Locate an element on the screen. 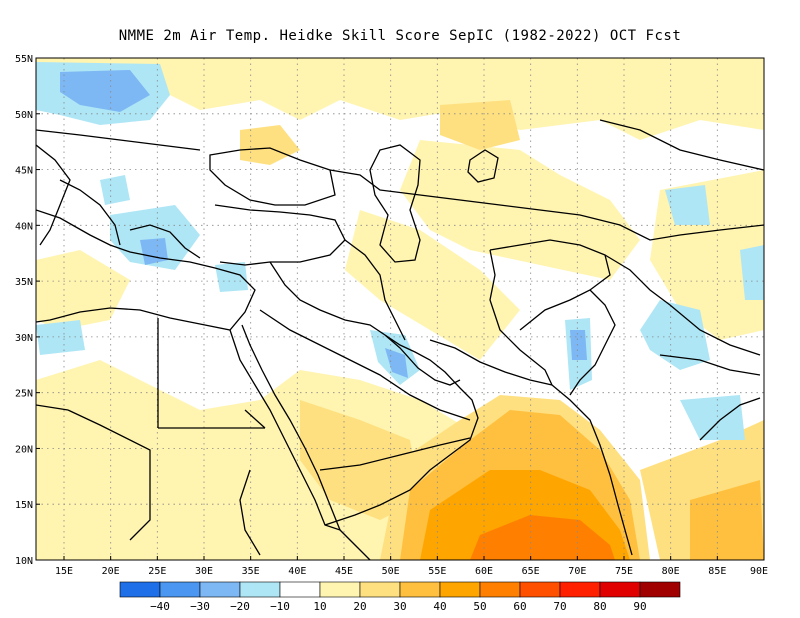 This screenshot has width=800, height=618. latitude-labels: 55N 50N 45N 40N 35N 30N 25N 20N 15N 10N is located at coordinates (27, 310).